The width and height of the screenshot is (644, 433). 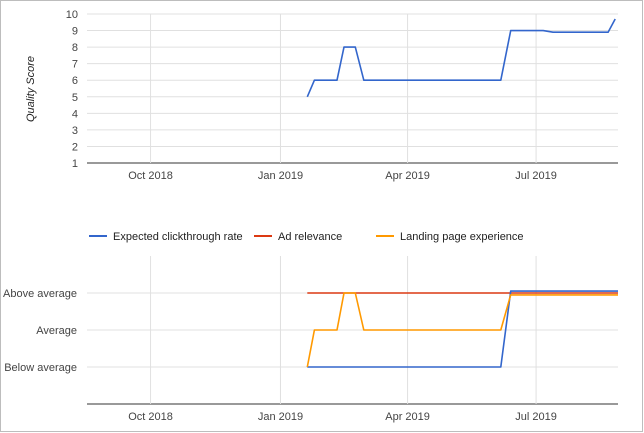 I want to click on c2-y-tick: Below average, so click(x=40, y=368).